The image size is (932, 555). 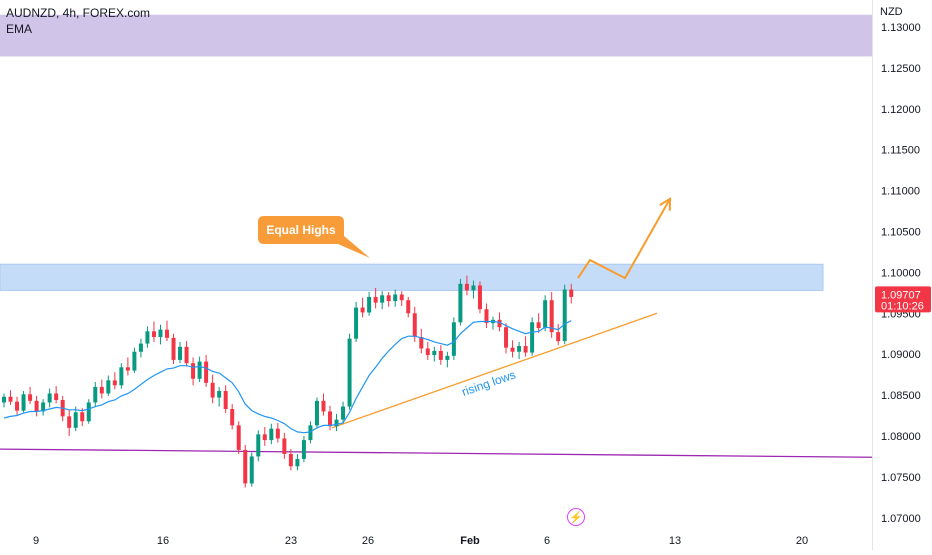 I want to click on equal-highs-label: Equal Highs, so click(x=301, y=230).